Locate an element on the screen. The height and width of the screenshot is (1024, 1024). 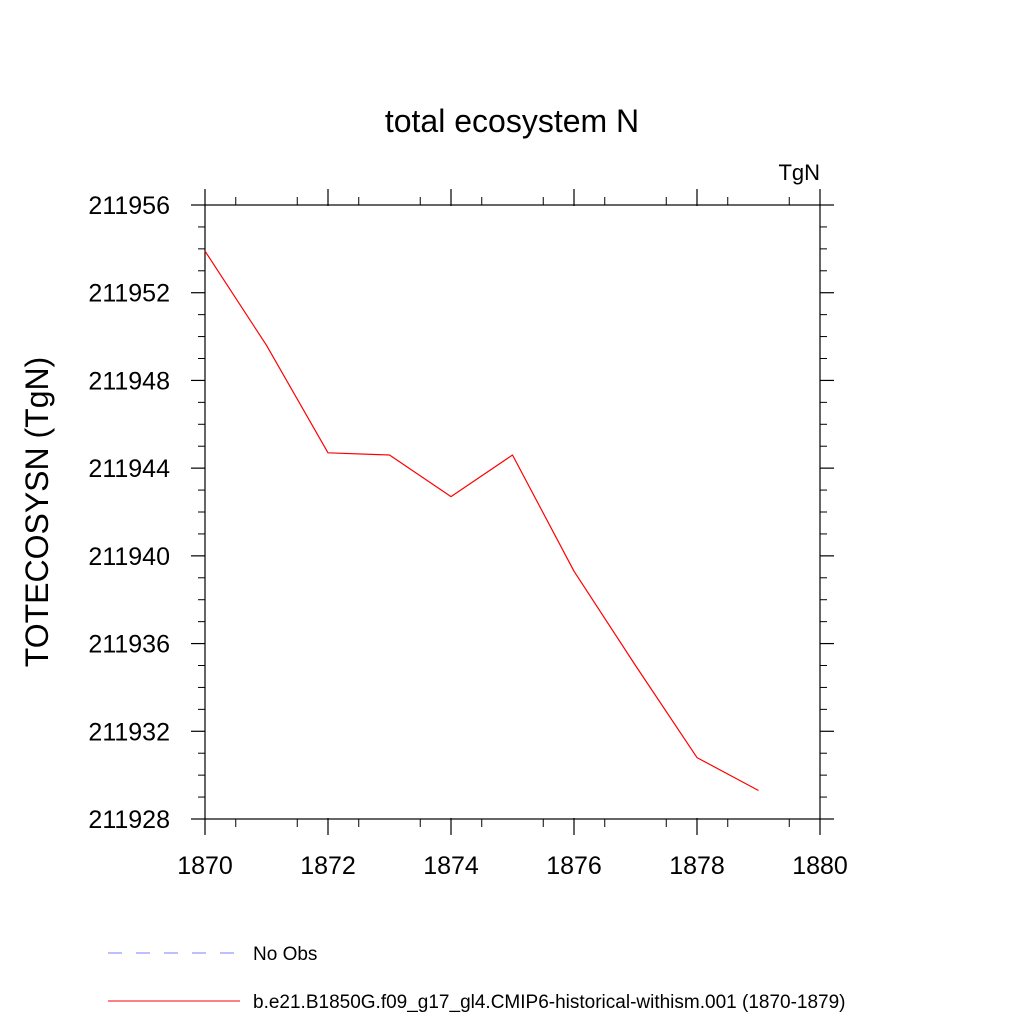
y-tick-label: 211928 is located at coordinates (129, 820).